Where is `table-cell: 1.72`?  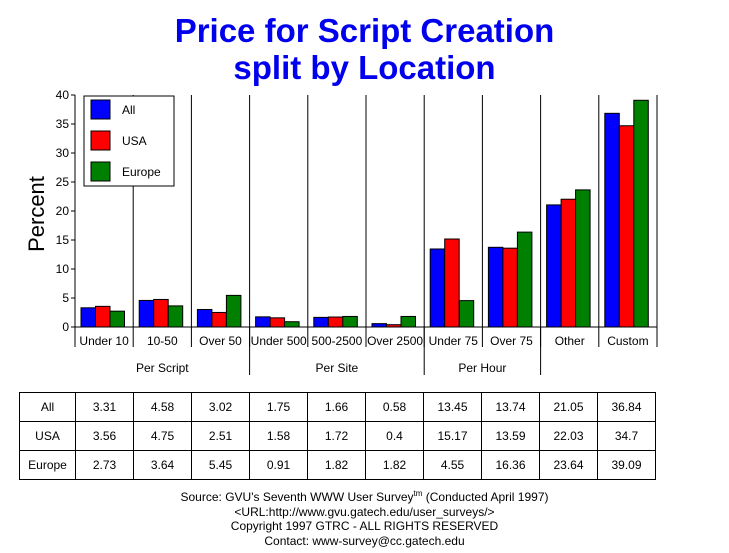 table-cell: 1.72 is located at coordinates (336, 436).